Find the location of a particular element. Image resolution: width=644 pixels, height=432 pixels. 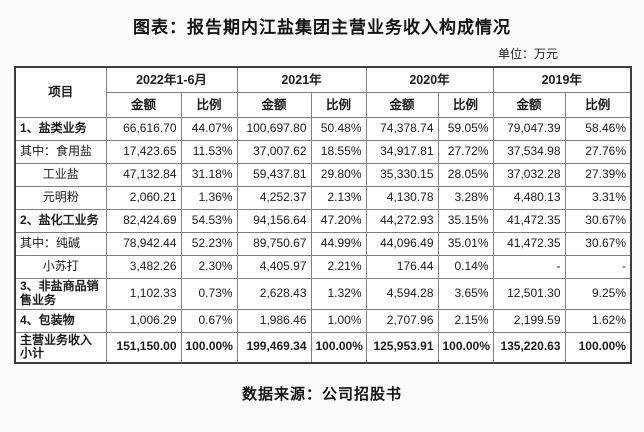

amount-2021: 100,697.80 is located at coordinates (274, 129).